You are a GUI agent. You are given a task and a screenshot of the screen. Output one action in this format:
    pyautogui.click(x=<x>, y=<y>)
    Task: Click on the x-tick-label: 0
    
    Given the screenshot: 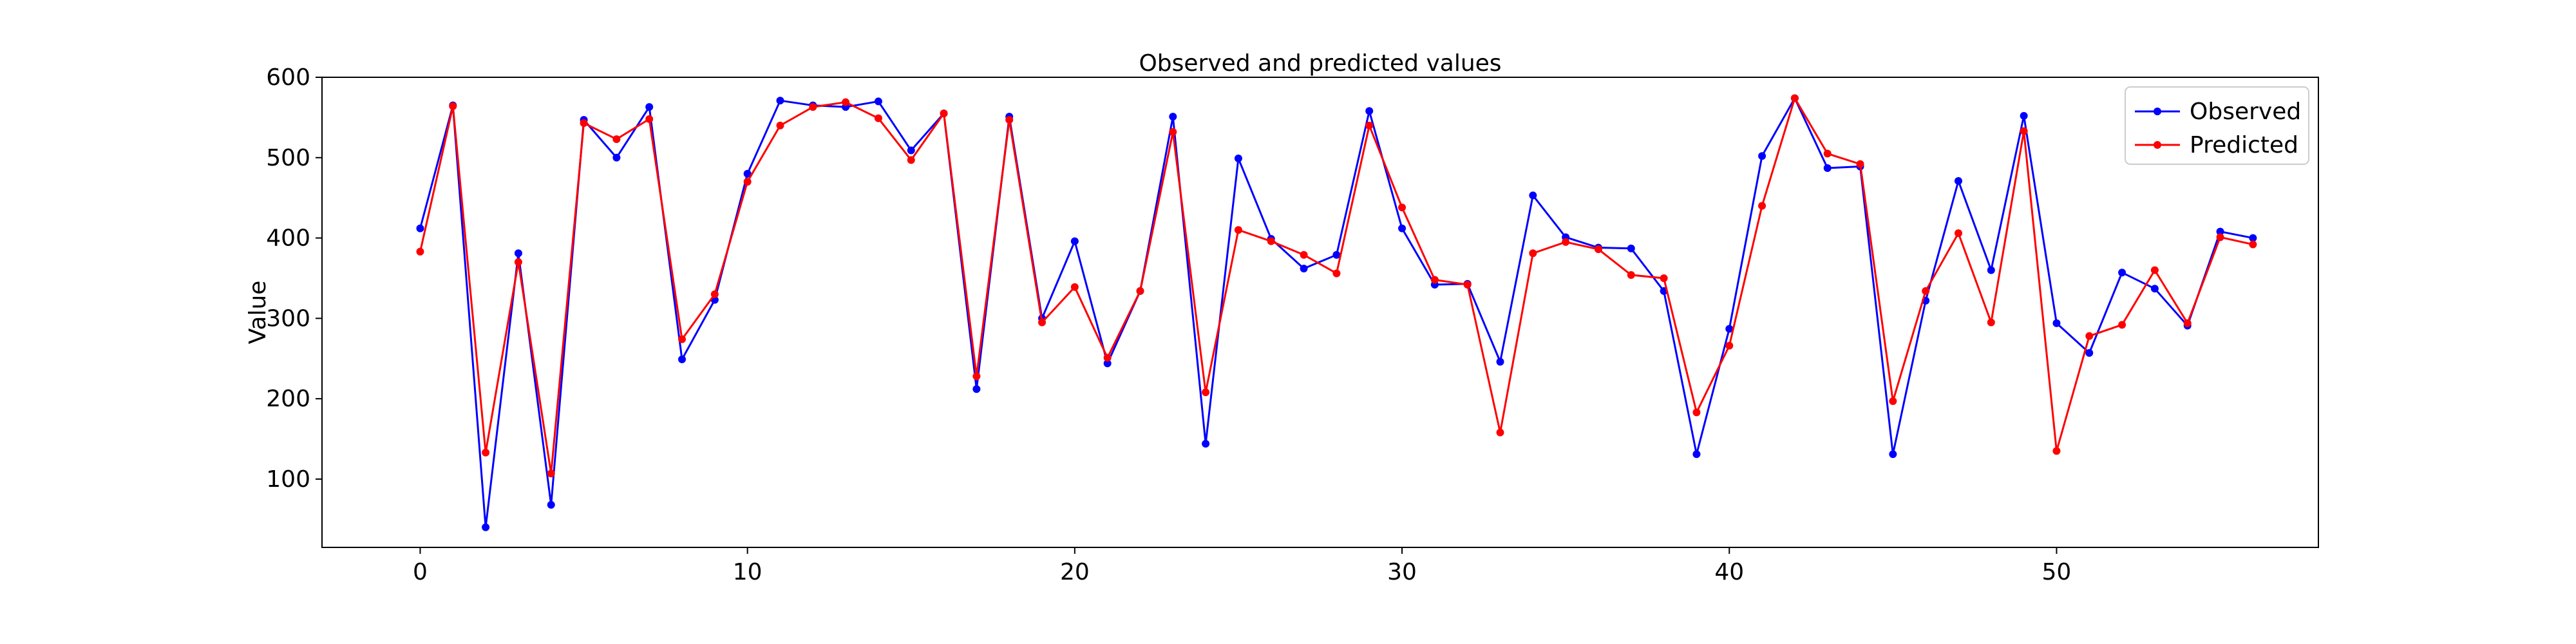 What is the action you would take?
    pyautogui.click(x=420, y=572)
    